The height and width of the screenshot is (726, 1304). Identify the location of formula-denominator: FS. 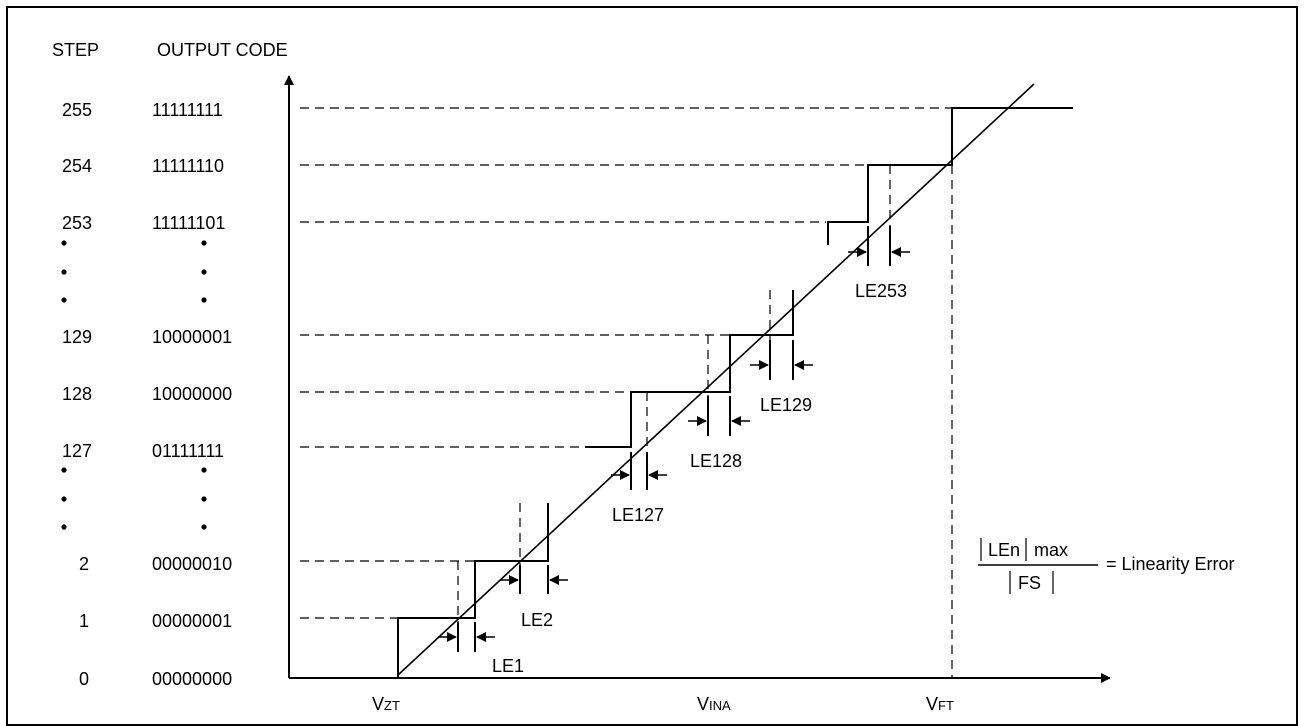
(1029, 583).